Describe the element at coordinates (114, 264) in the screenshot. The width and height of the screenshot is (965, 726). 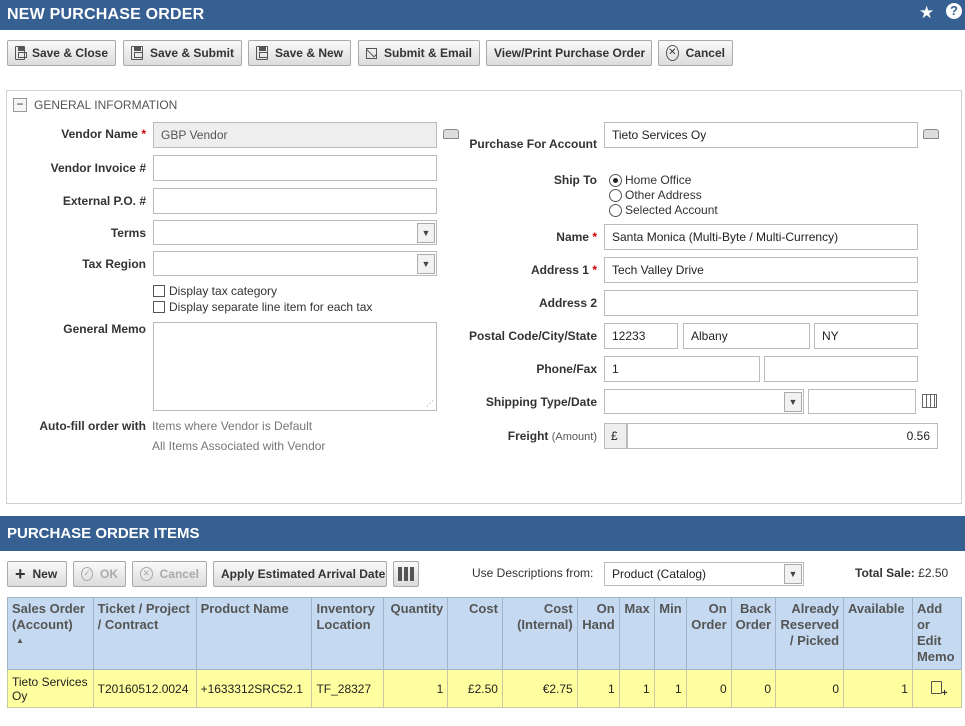
I see `tax-region-label: Tax Region` at that location.